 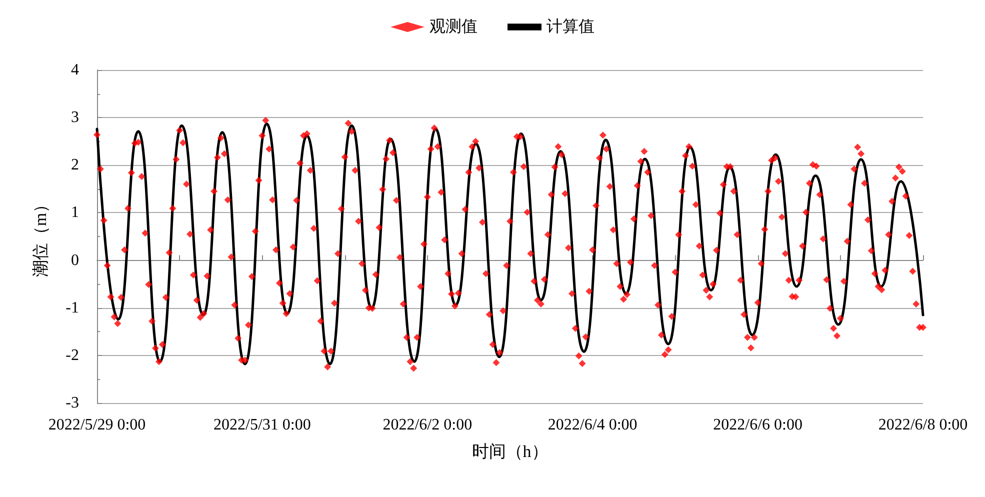 I want to click on y-tick-label: -1, so click(x=72, y=307).